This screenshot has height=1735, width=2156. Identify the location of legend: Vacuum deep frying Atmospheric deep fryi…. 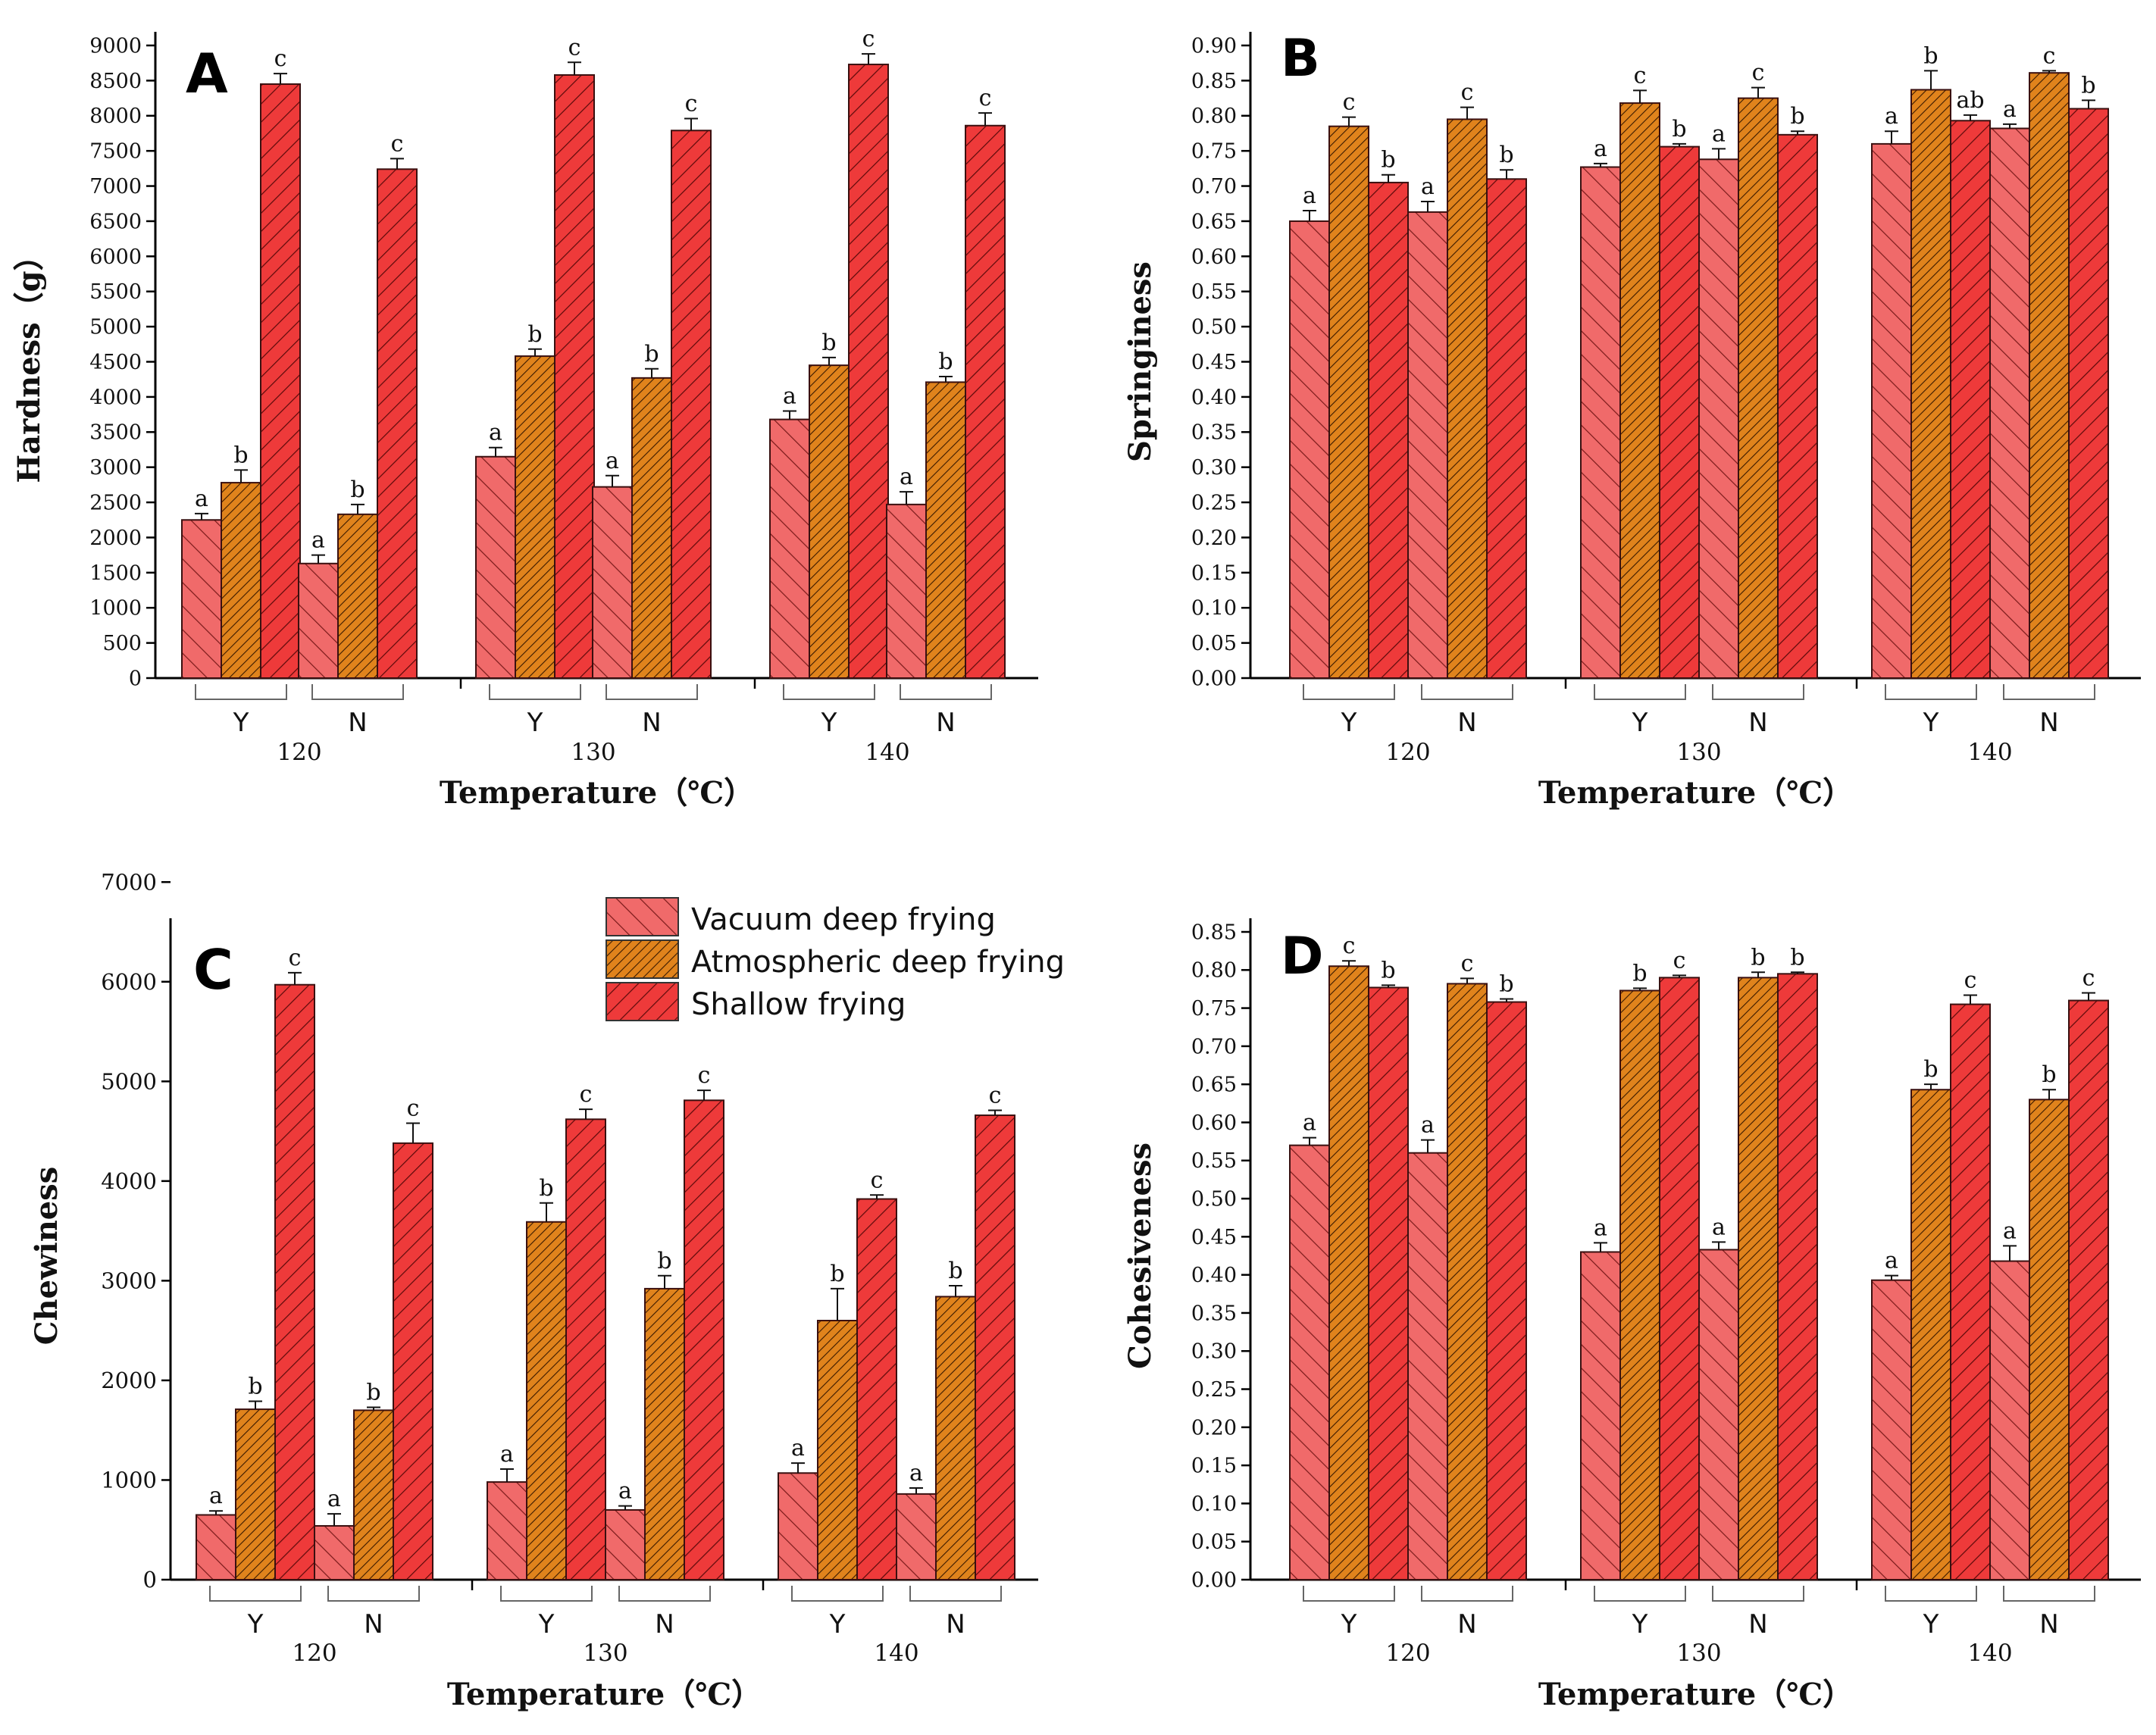
(835, 960).